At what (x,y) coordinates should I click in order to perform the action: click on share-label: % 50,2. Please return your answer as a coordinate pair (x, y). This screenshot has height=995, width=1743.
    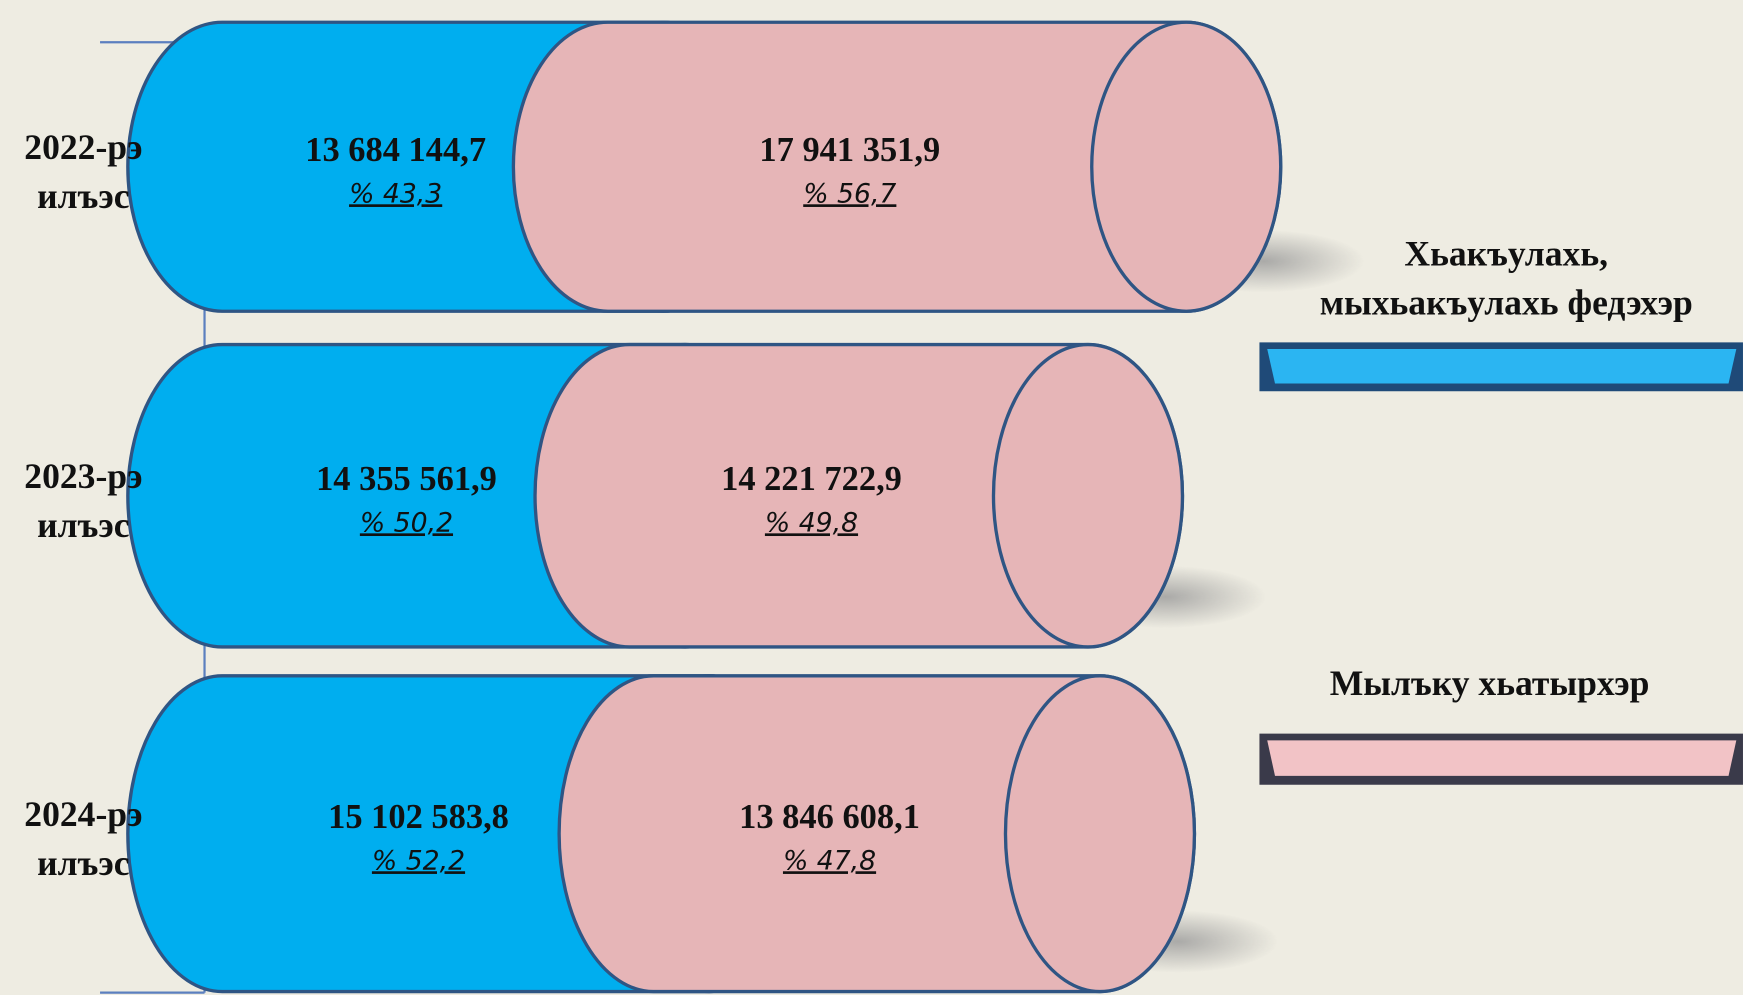
    Looking at the image, I should click on (406, 522).